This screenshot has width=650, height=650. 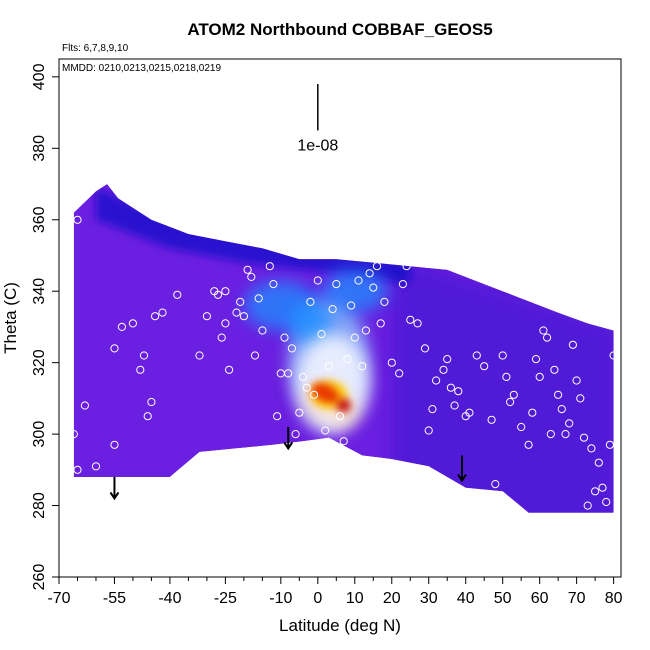 What do you see at coordinates (39, 76) in the screenshot?
I see `y-tick-label: 400` at bounding box center [39, 76].